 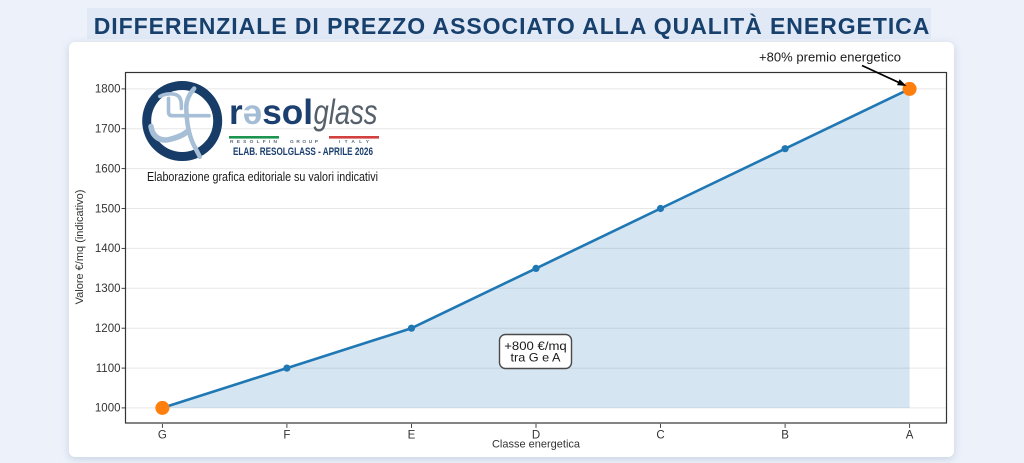 I want to click on svg-text: 1500, so click(x=108, y=209).